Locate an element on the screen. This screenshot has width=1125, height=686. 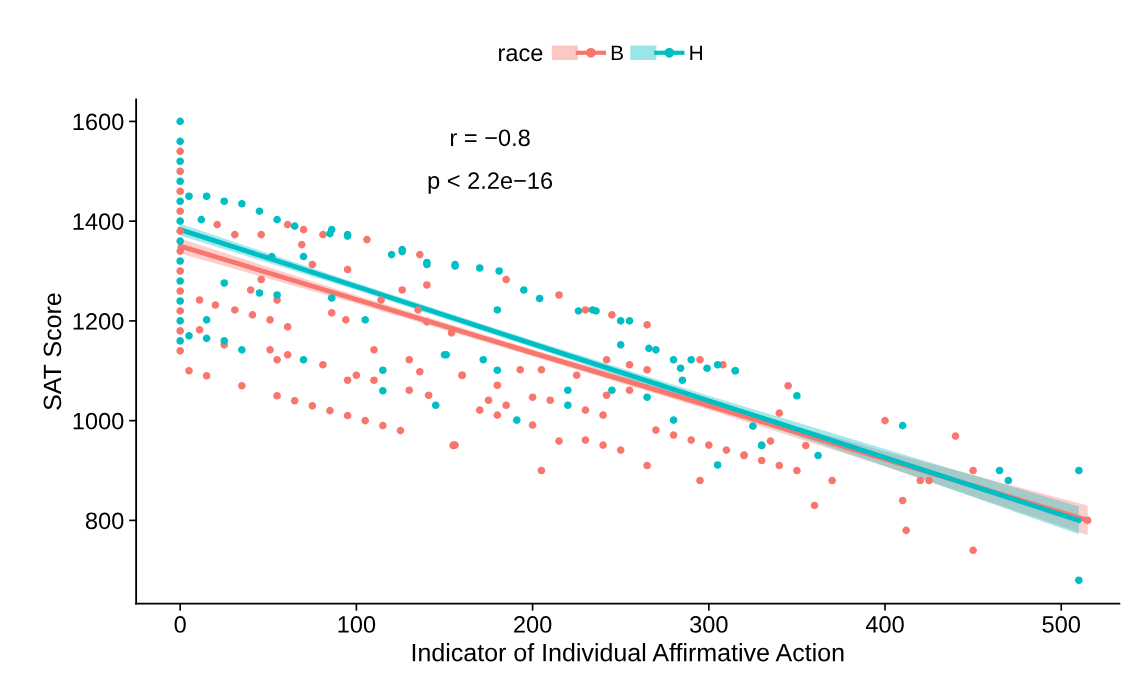
annotation: p < 2.2e−16 is located at coordinates (490, 183).